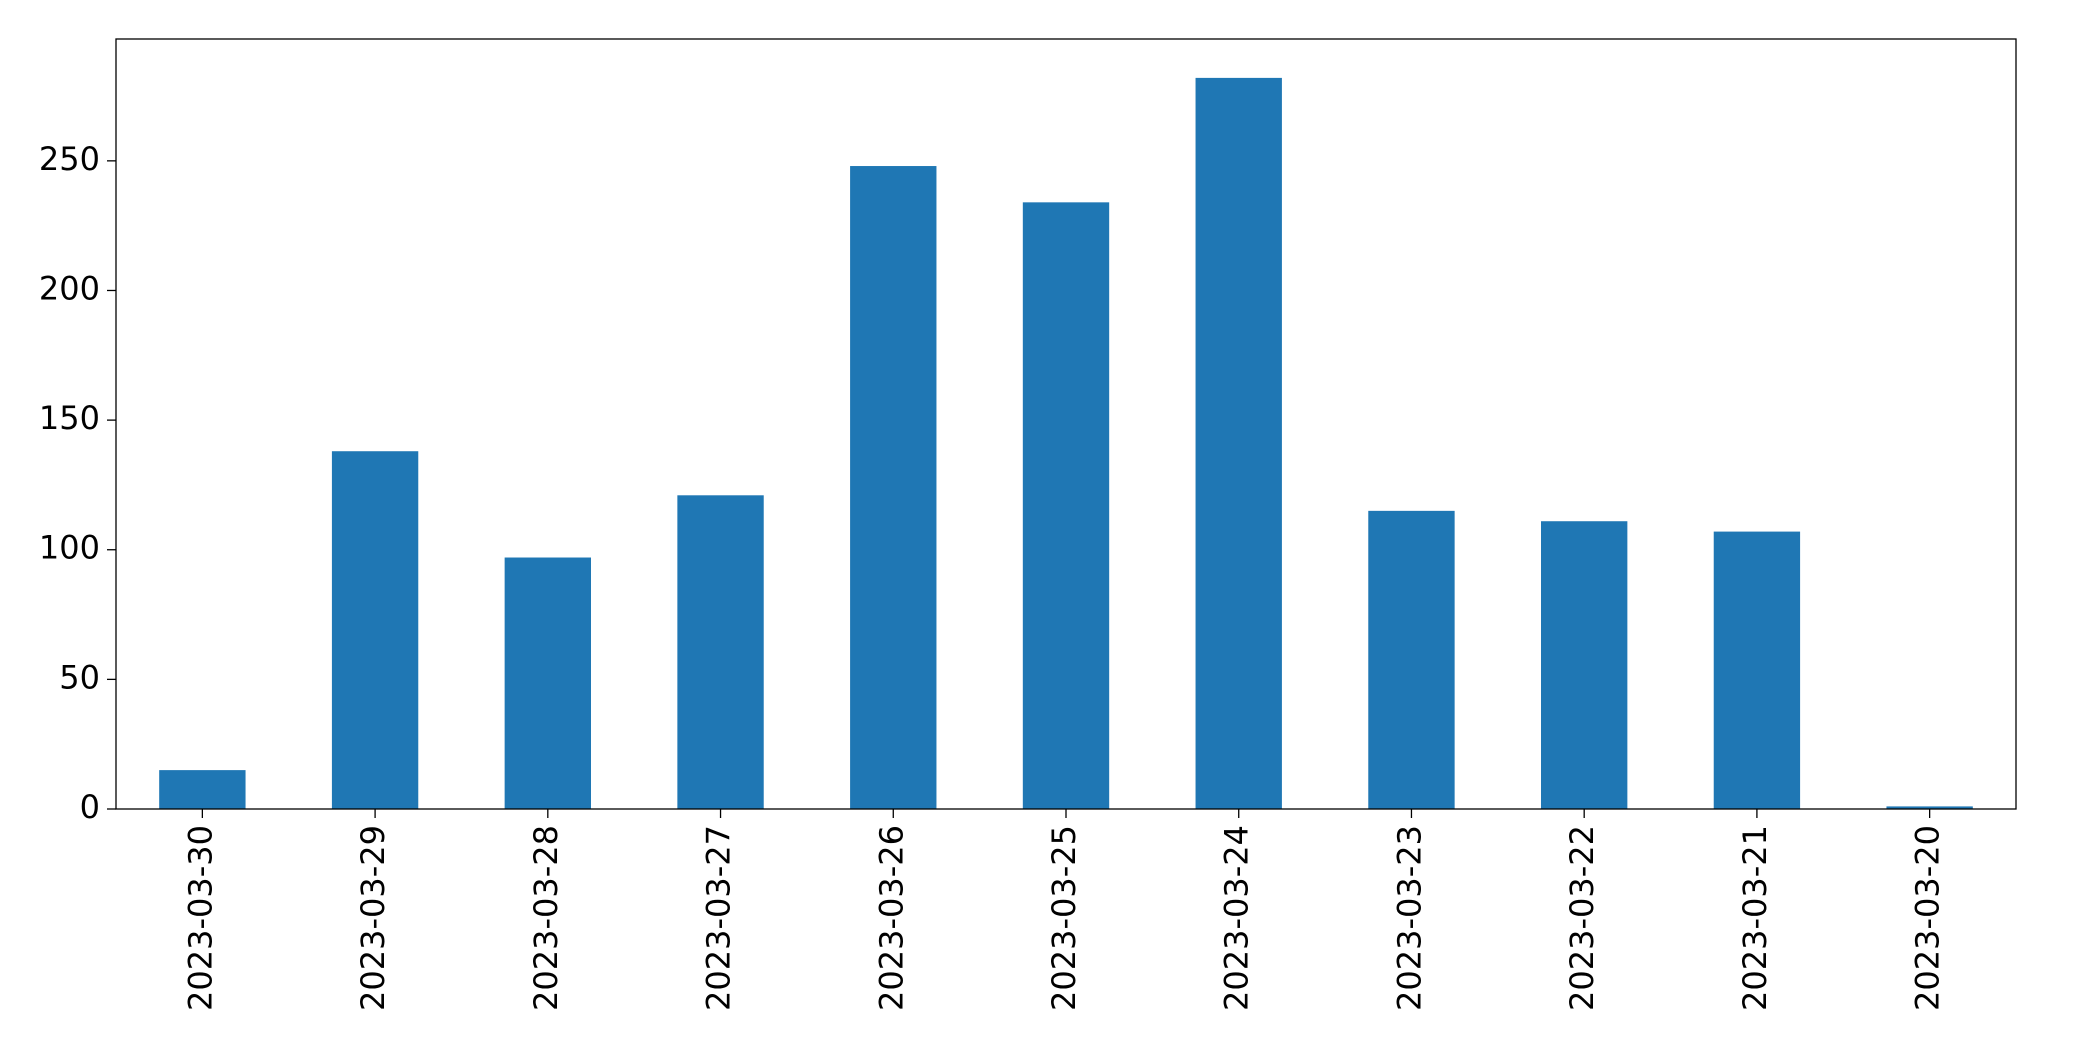 The width and height of the screenshot is (2093, 1061). Describe the element at coordinates (69, 159) in the screenshot. I see `y-tick-label: 250` at that location.